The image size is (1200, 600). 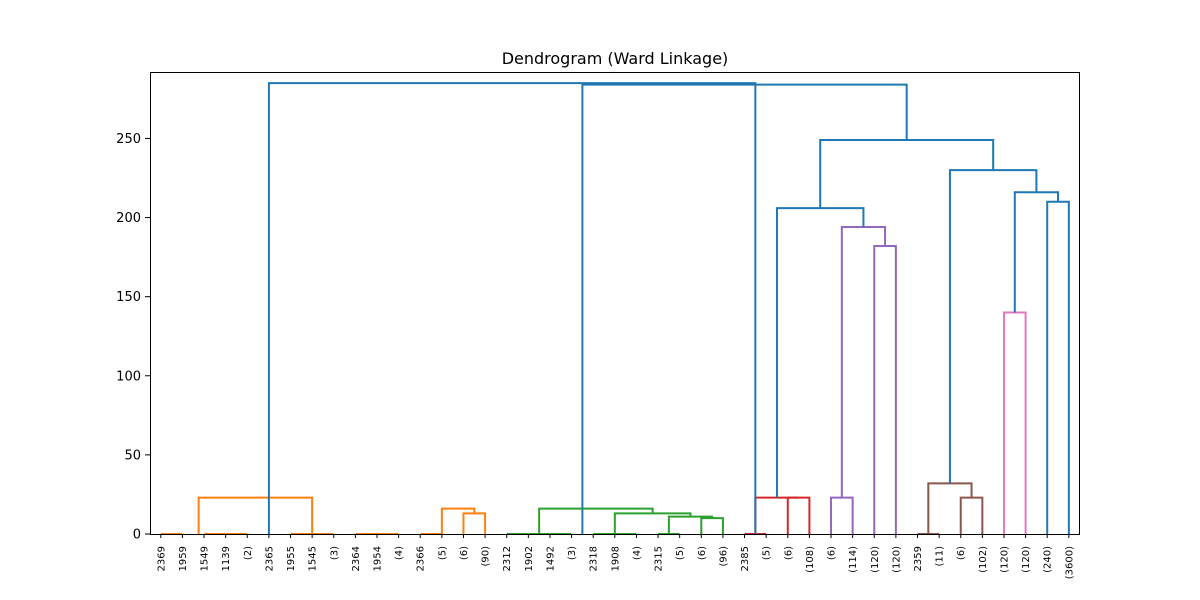 I want to click on leaf-label: 2365, so click(x=269, y=558).